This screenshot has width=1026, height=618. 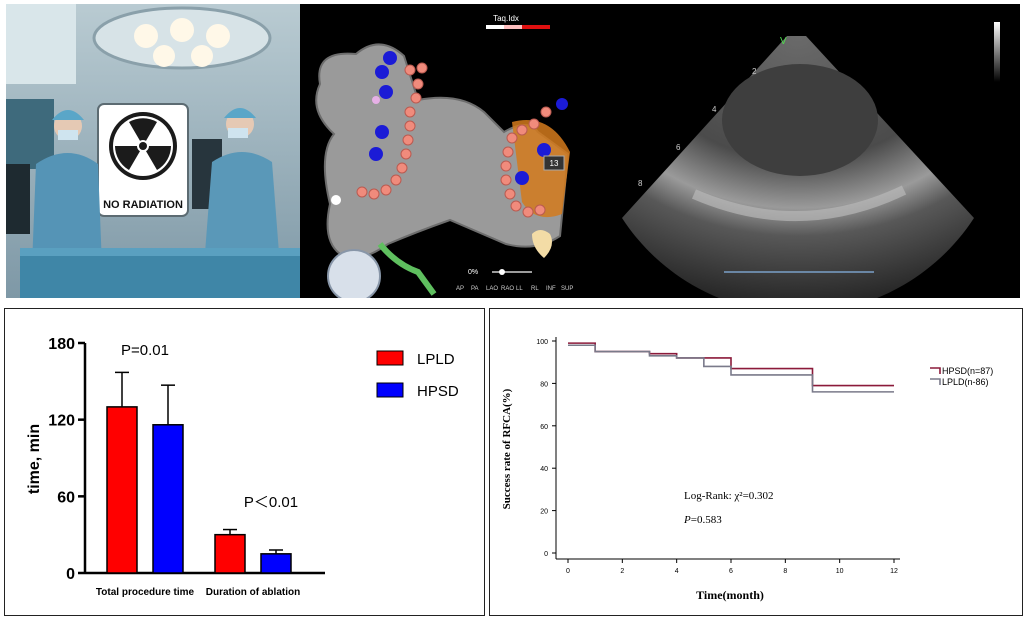 What do you see at coordinates (526, 162) in the screenshot?
I see `ablation-lesions-right` at bounding box center [526, 162].